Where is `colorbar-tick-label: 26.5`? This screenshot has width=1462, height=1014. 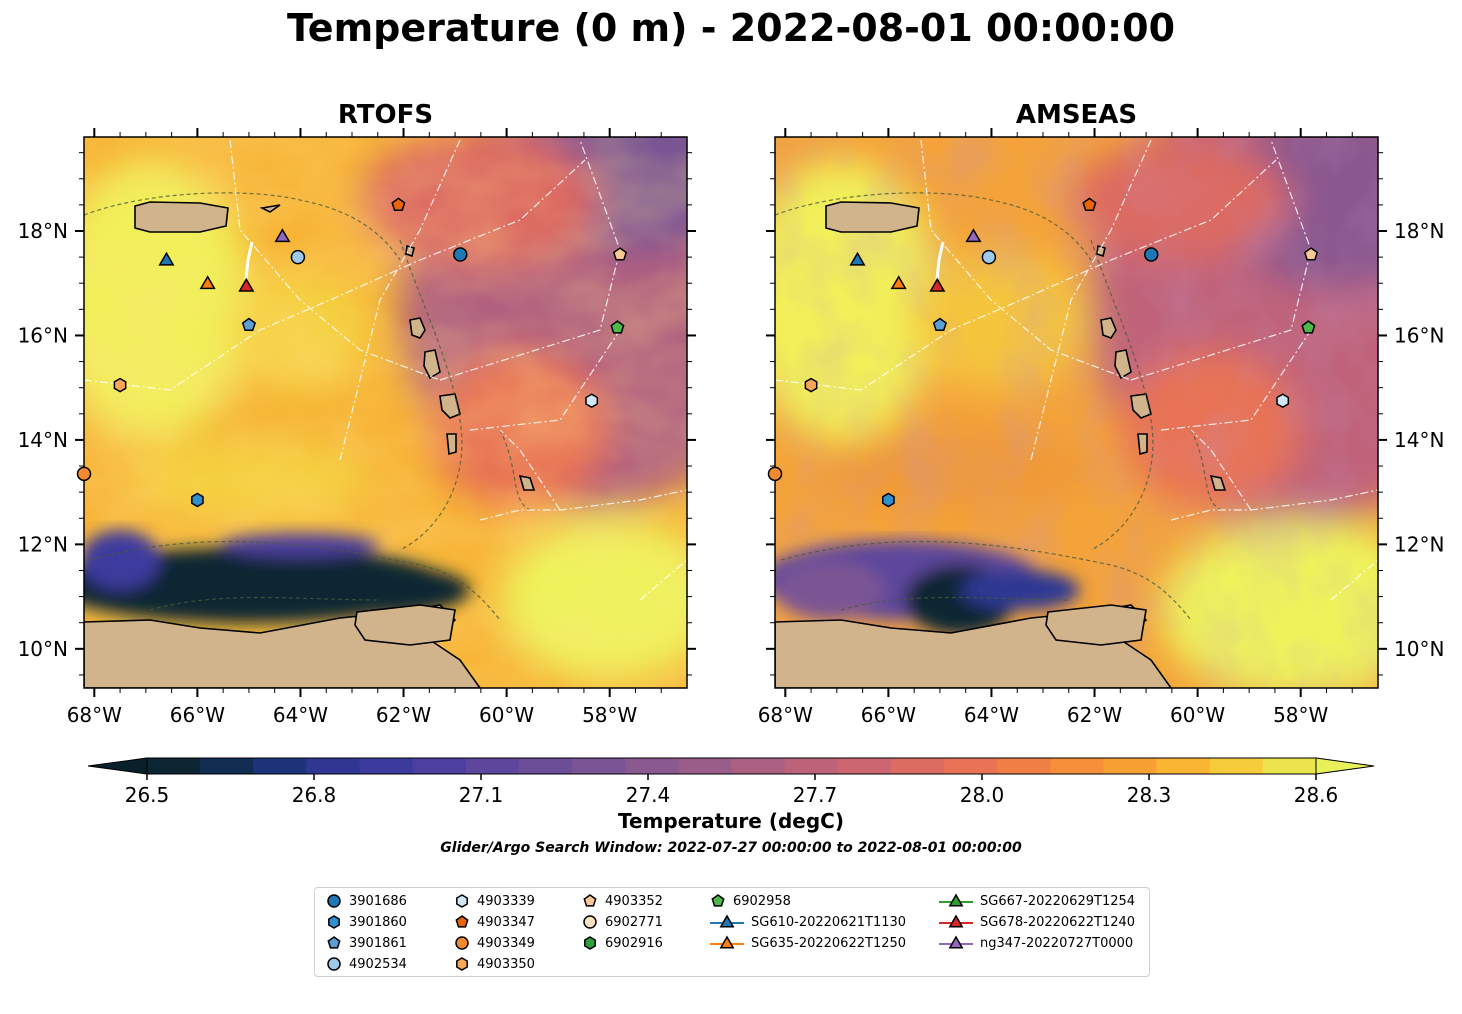 colorbar-tick-label: 26.5 is located at coordinates (147, 795).